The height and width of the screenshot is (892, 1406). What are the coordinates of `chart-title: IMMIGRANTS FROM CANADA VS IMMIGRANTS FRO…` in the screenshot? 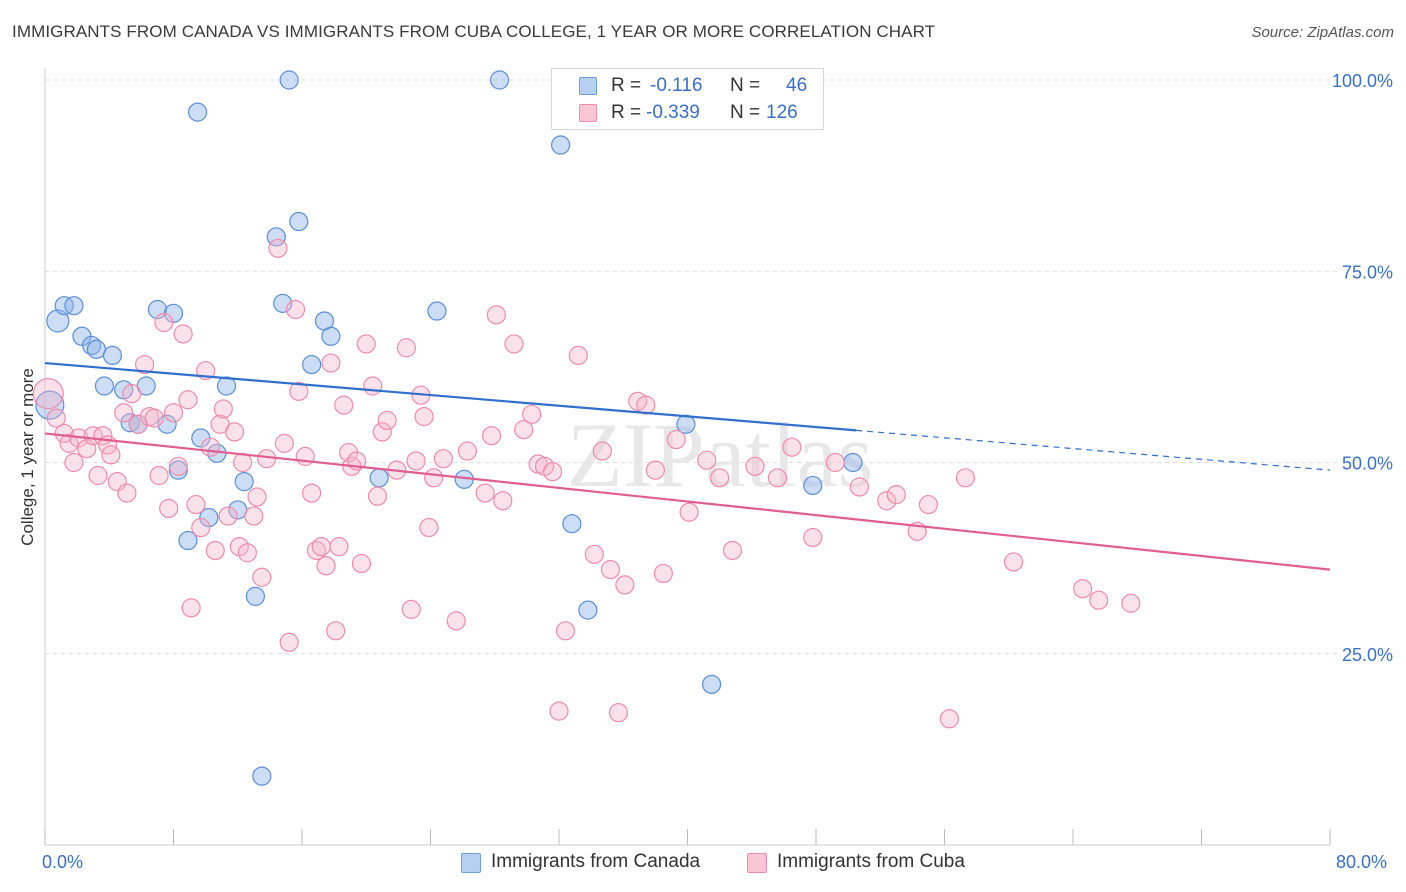 It's located at (474, 31).